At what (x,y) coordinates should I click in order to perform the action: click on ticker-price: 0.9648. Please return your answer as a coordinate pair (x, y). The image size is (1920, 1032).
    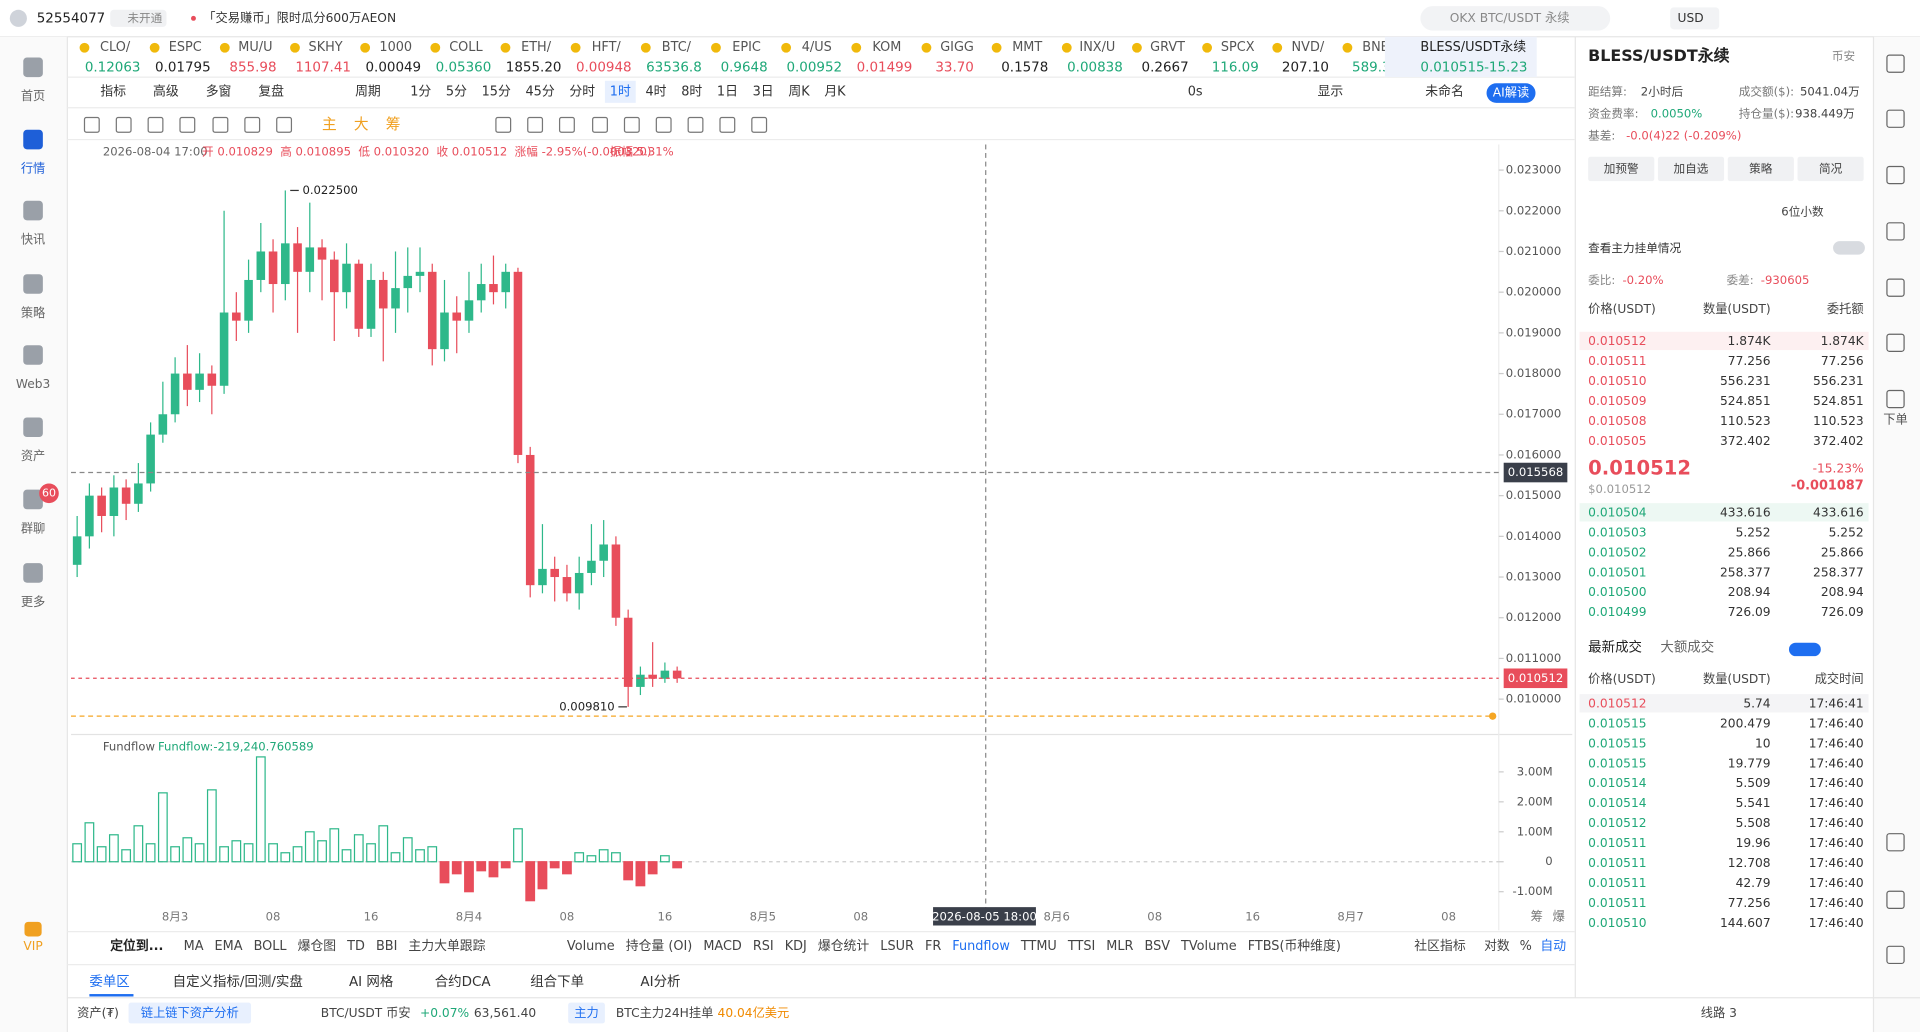
    Looking at the image, I should click on (744, 67).